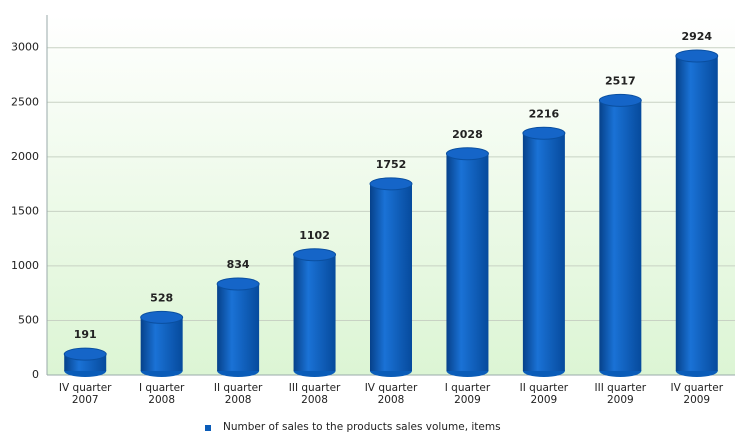 The height and width of the screenshot is (439, 738). I want to click on x-tick-label: II quarter 2008, so click(238, 394).